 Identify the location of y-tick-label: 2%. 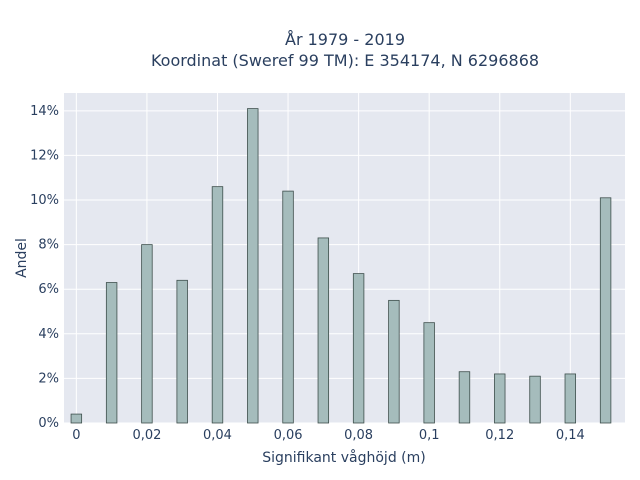
(48, 378).